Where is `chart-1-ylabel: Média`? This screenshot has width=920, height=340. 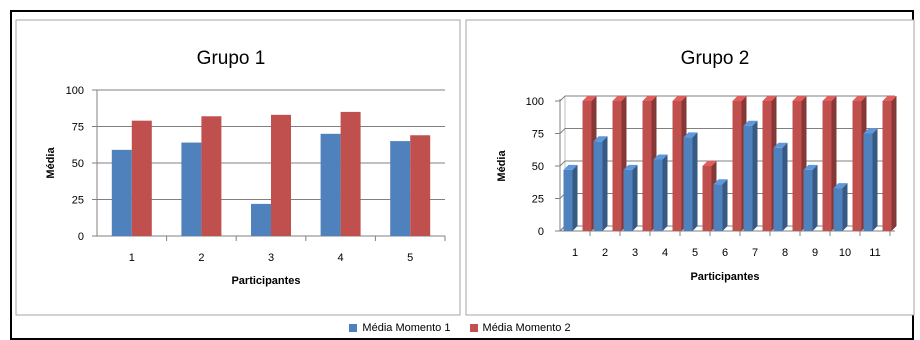
chart-1-ylabel: Média is located at coordinates (51, 163).